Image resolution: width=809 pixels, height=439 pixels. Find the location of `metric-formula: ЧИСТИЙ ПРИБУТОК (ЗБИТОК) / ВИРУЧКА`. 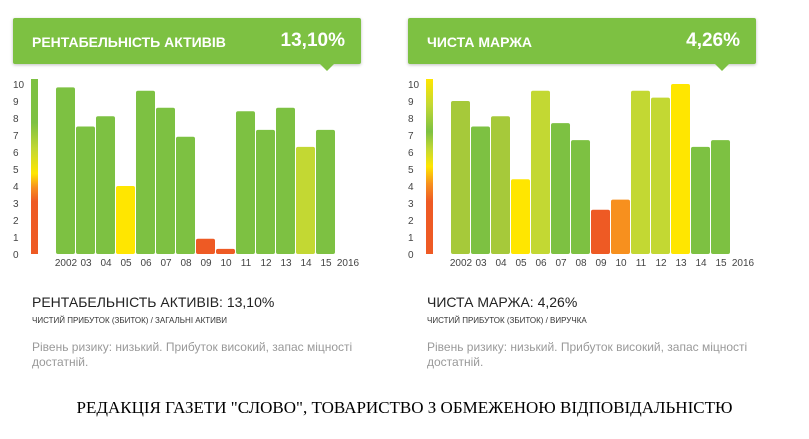

metric-formula: ЧИСТИЙ ПРИБУТОК (ЗБИТОК) / ВИРУЧКА is located at coordinates (507, 320).